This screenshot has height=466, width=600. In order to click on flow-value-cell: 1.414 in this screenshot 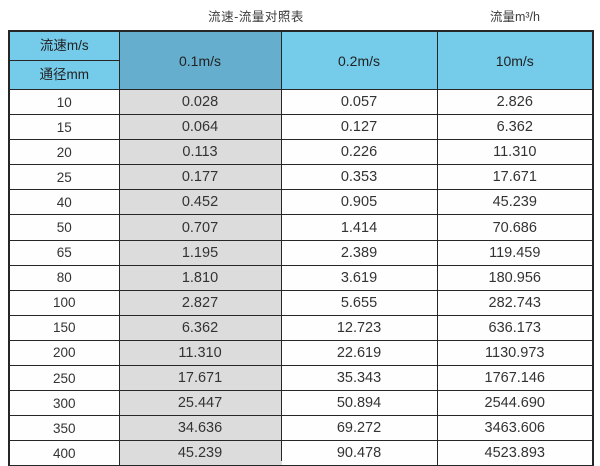, I will do `click(359, 227)`.